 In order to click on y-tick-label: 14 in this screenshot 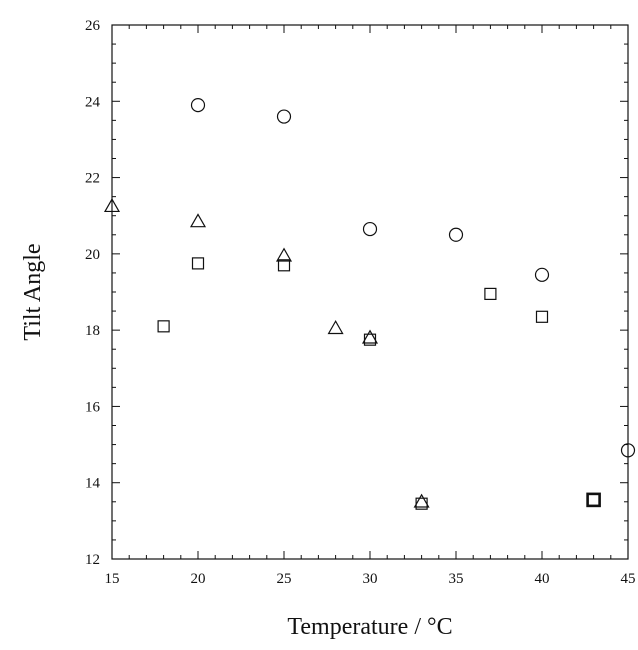, I will do `click(93, 484)`.